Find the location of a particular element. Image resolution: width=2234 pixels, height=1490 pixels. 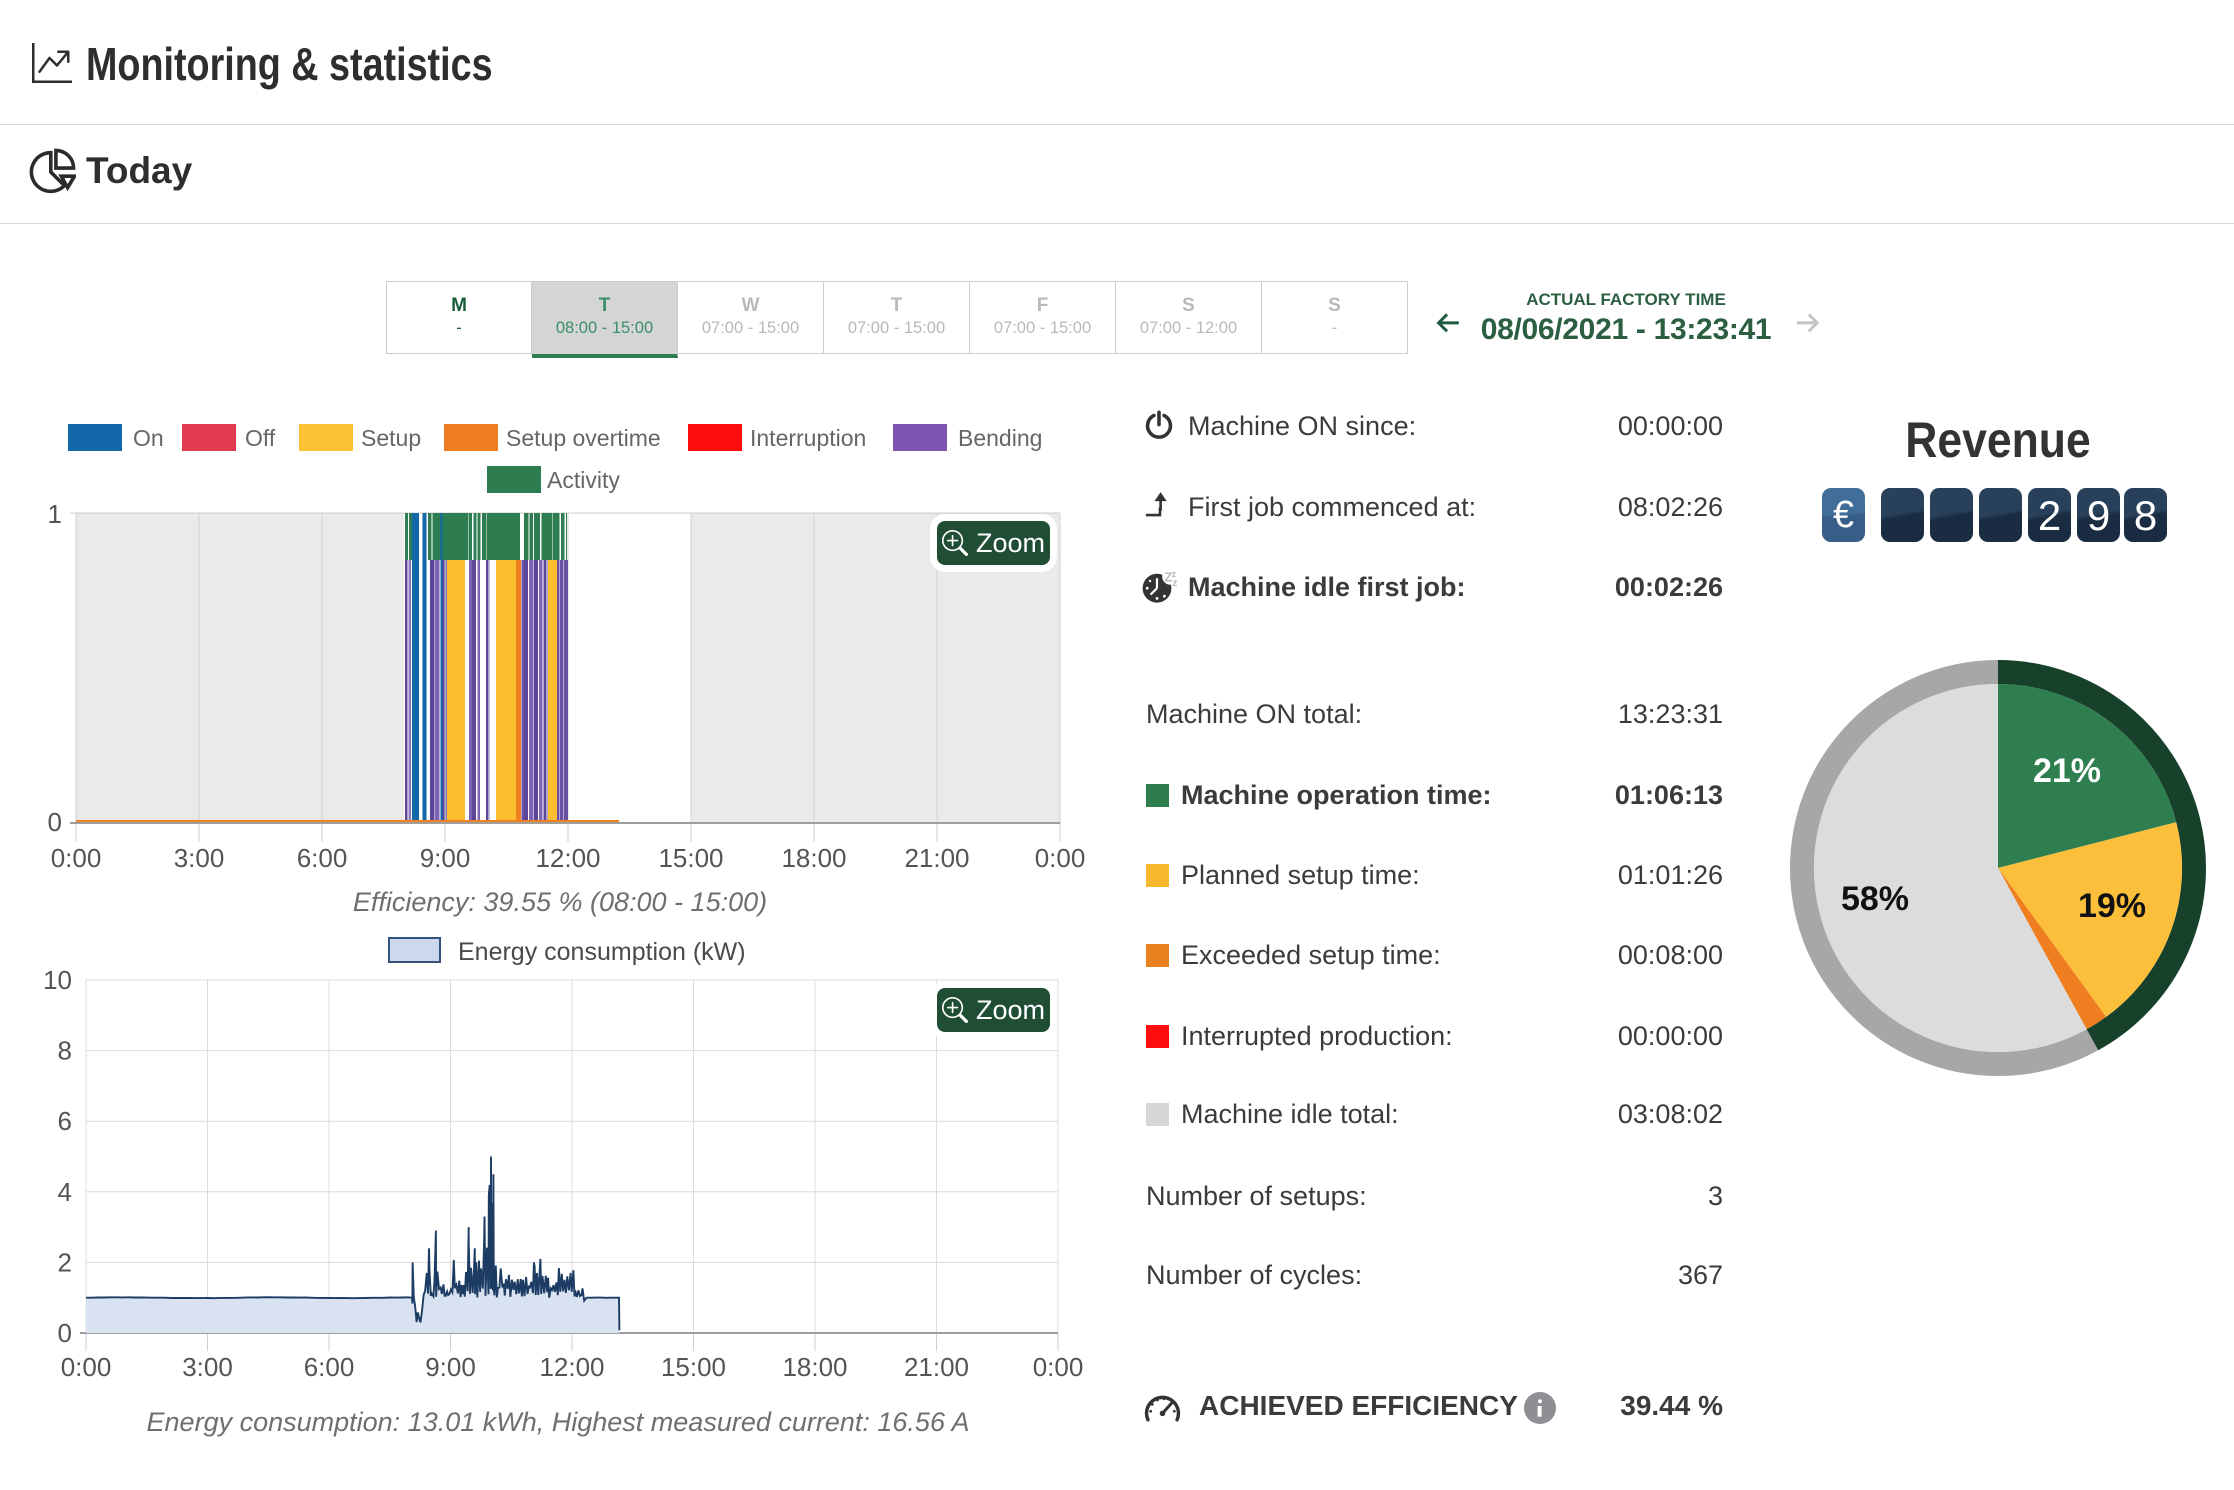

svg-text: 1 is located at coordinates (55, 514).